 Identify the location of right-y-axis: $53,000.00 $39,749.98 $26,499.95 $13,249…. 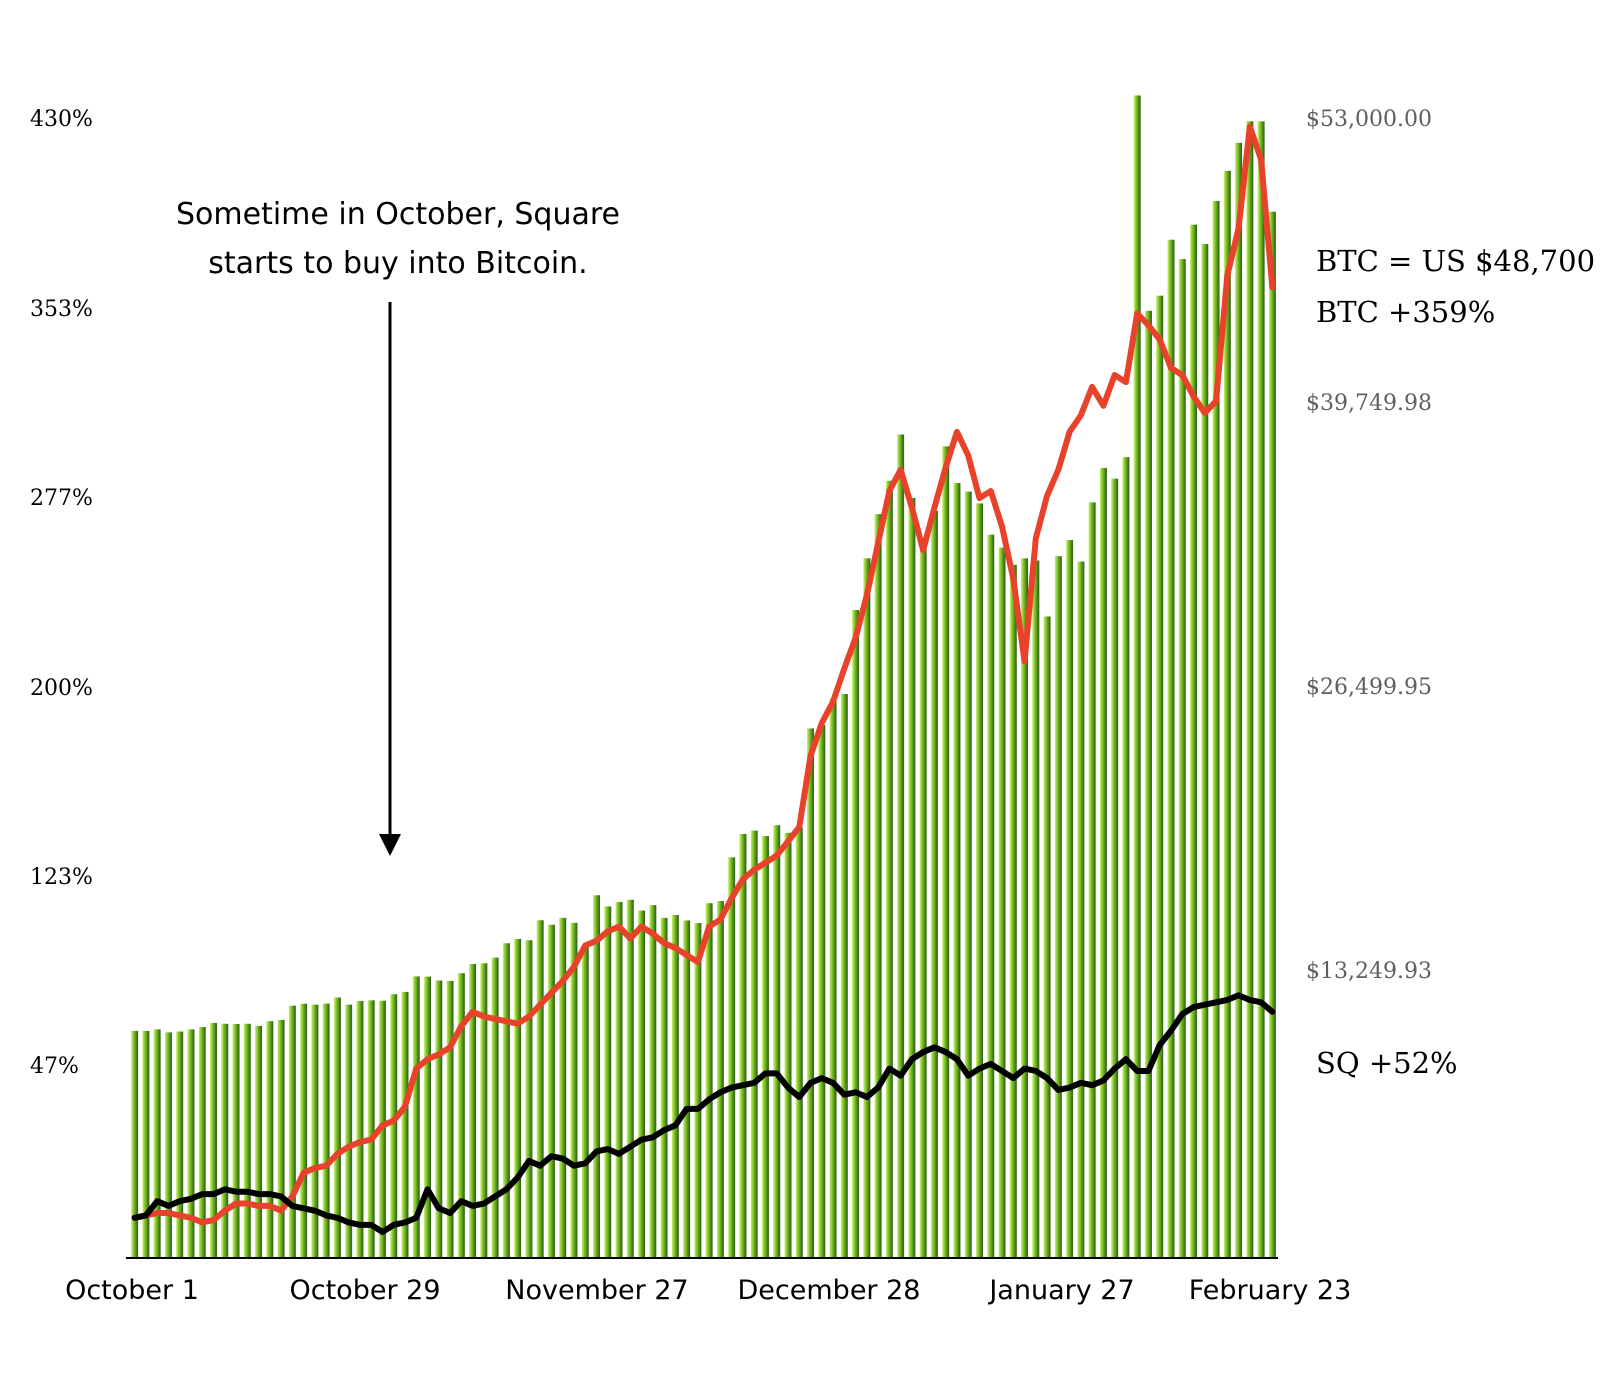
(1369, 545).